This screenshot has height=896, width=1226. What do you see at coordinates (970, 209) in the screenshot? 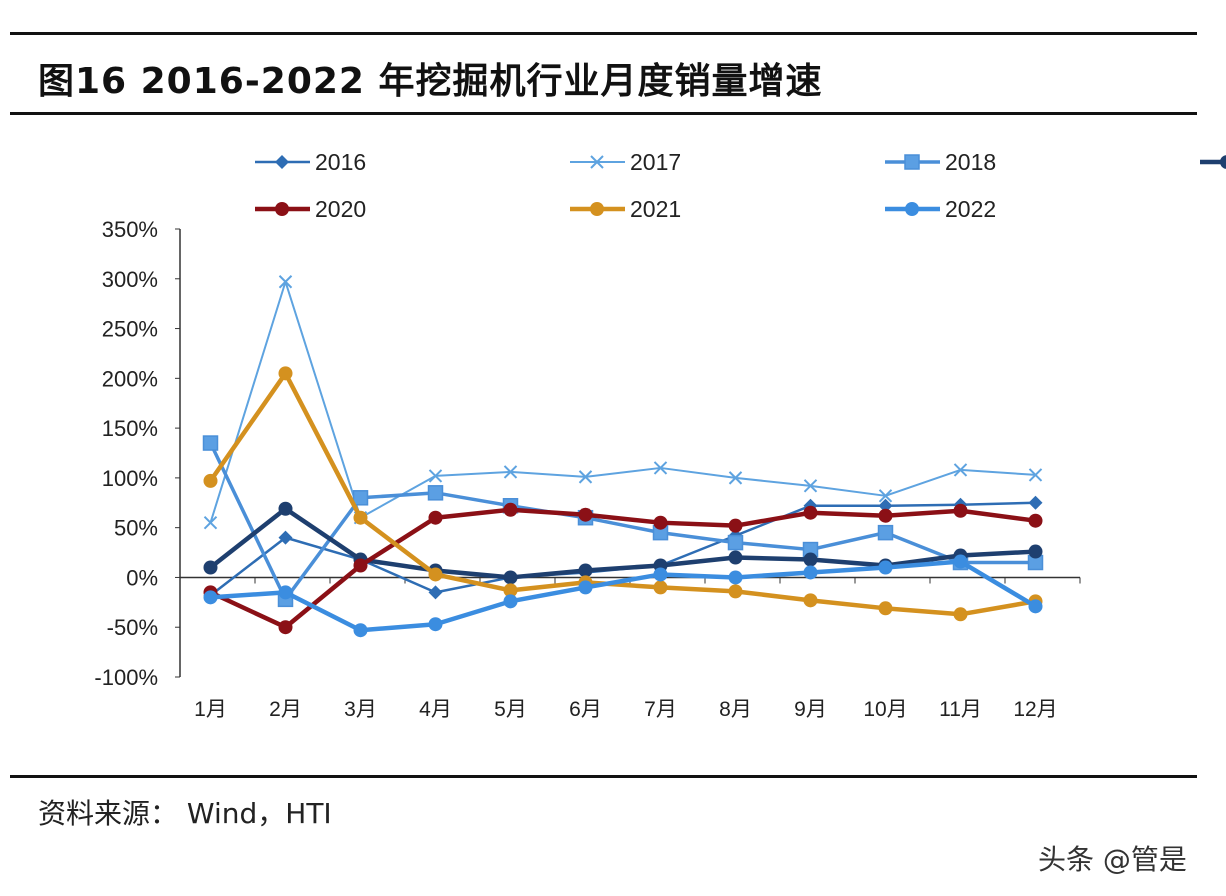
I see `legend-label: 2022` at bounding box center [970, 209].